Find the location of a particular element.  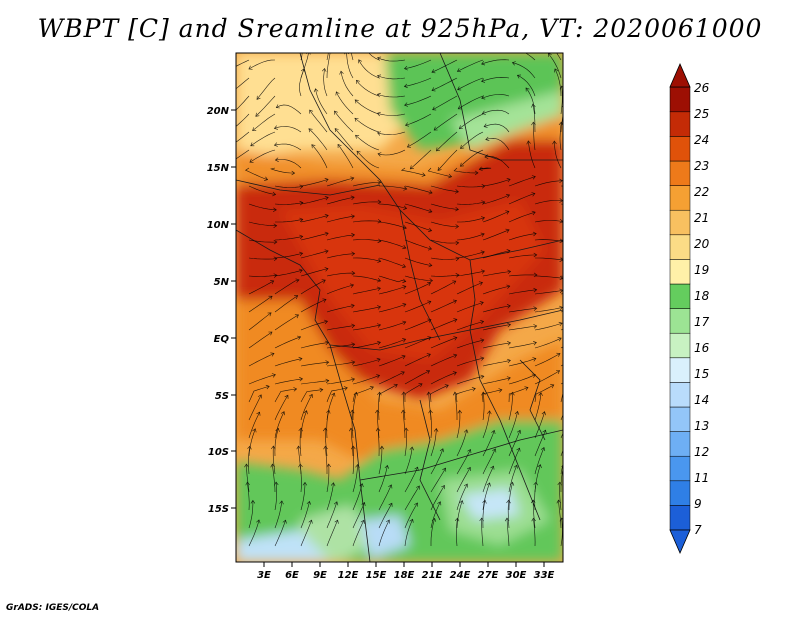

colorbar-cell is located at coordinates (680, 468).